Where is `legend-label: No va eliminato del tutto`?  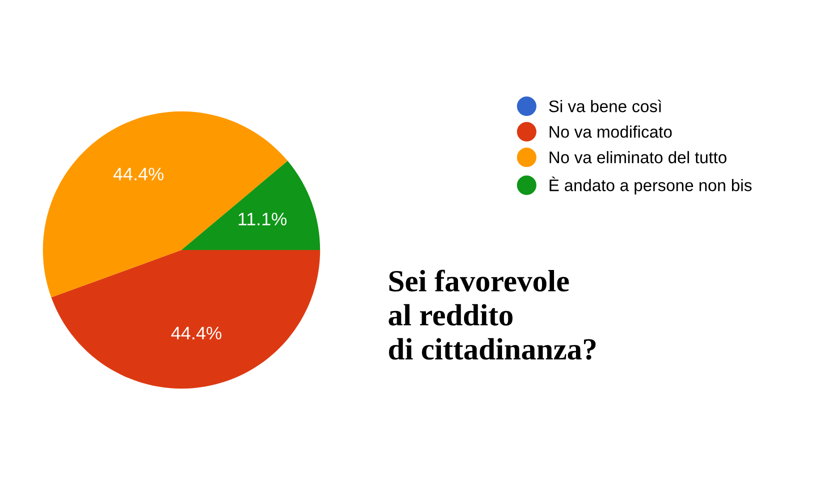 legend-label: No va eliminato del tutto is located at coordinates (638, 157).